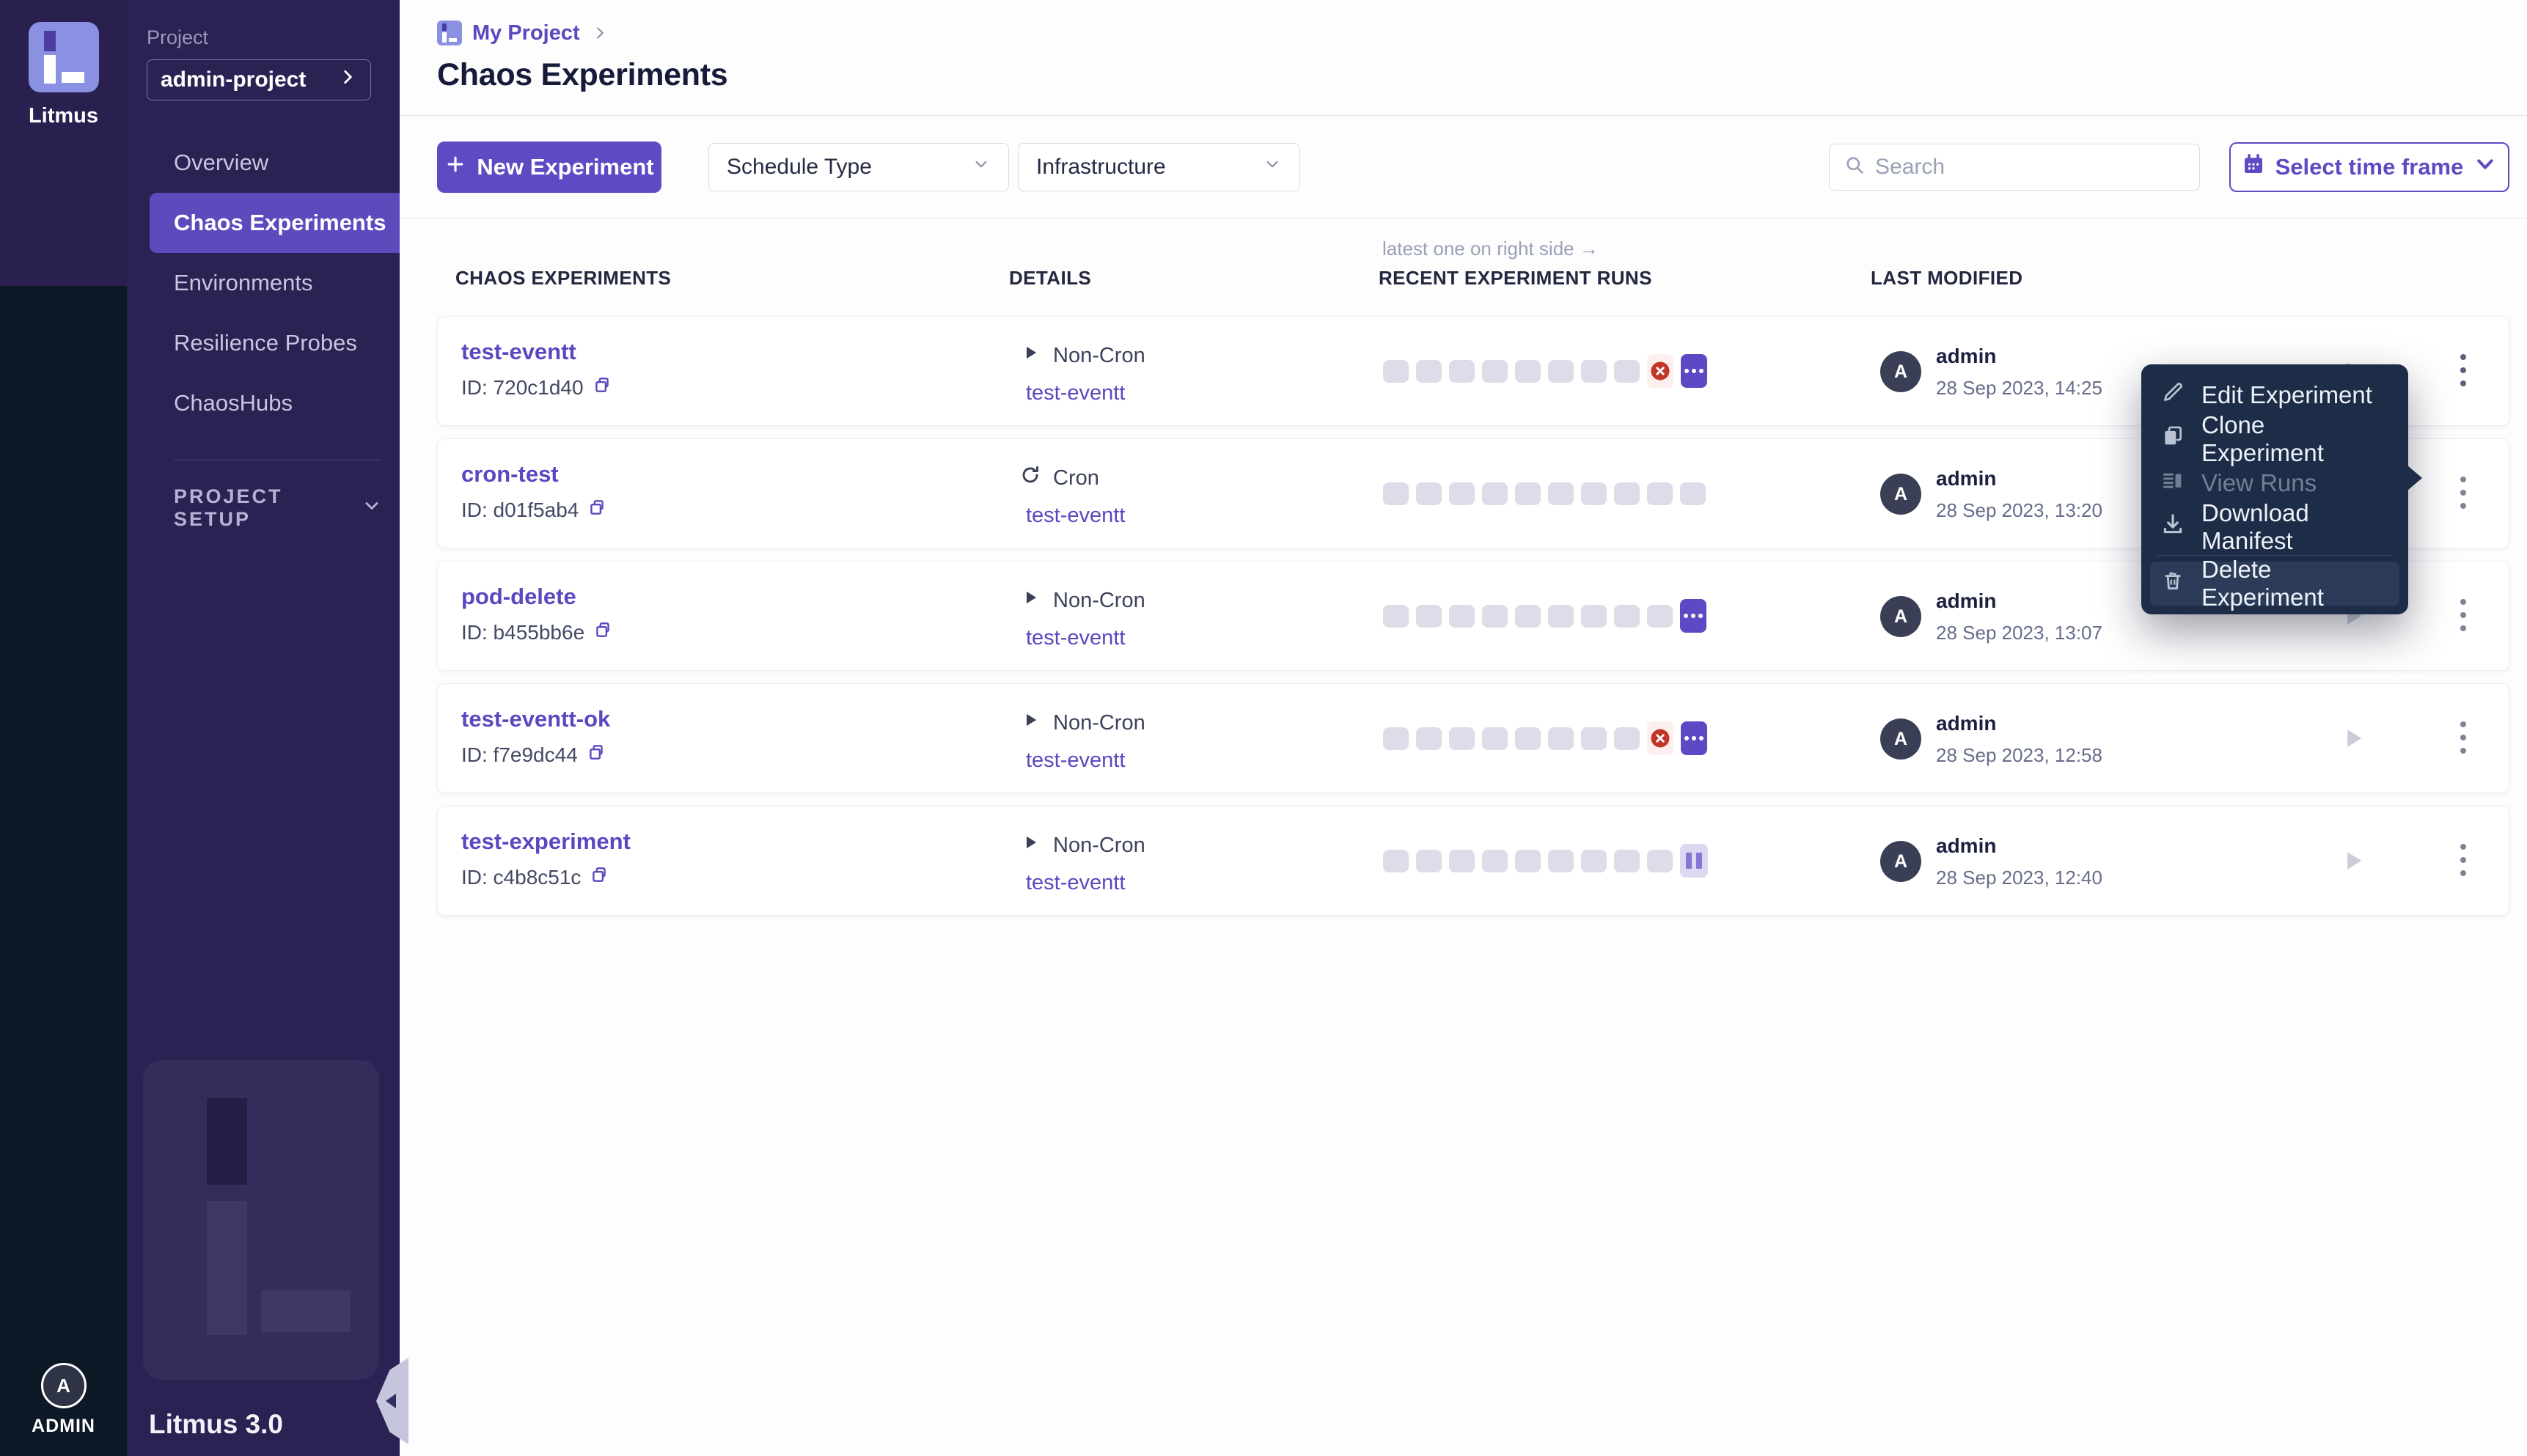 This screenshot has height=1456, width=2527. I want to click on user-menu: A ADMIN, so click(63, 1400).